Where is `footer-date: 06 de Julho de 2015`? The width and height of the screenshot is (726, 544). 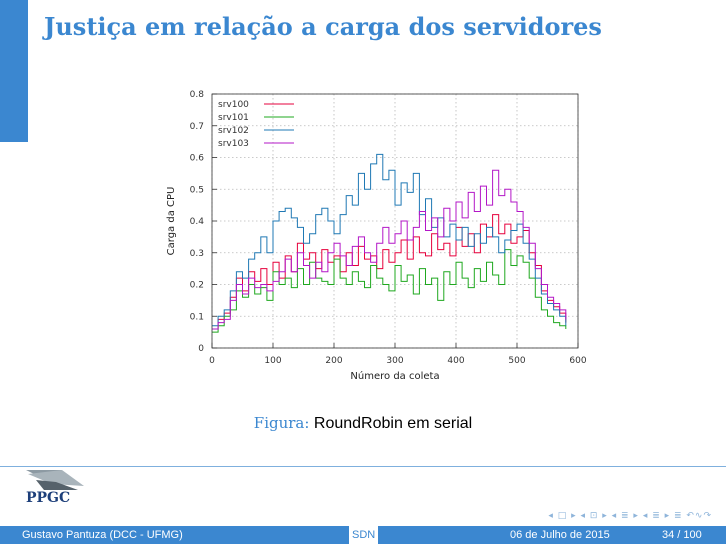
footer-date: 06 de Julho de 2015 is located at coordinates (560, 535).